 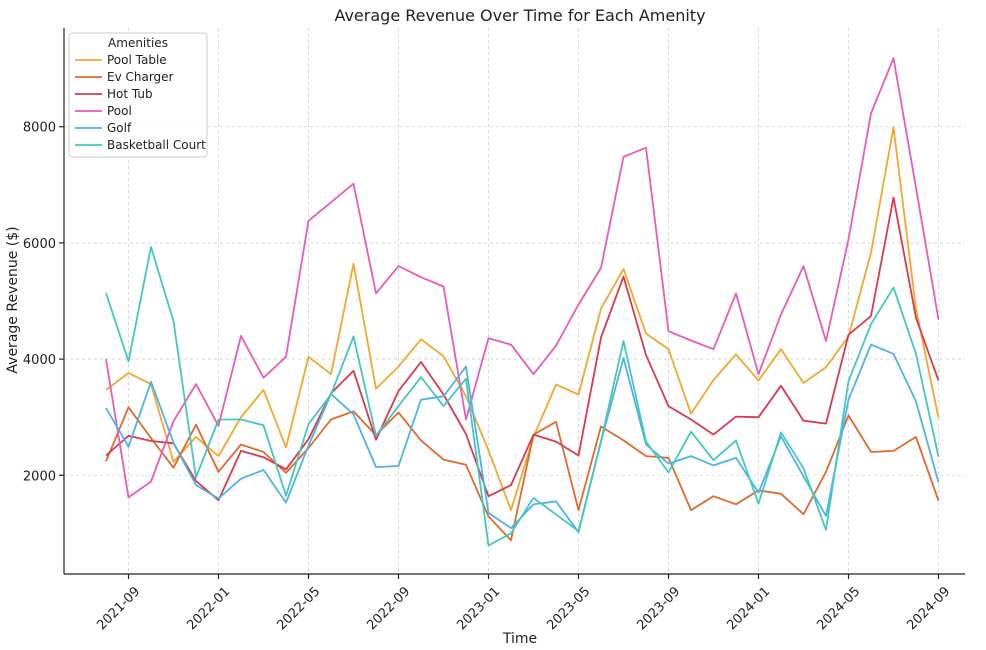 What do you see at coordinates (118, 608) in the screenshot?
I see `x-tick-label: 2021-09` at bounding box center [118, 608].